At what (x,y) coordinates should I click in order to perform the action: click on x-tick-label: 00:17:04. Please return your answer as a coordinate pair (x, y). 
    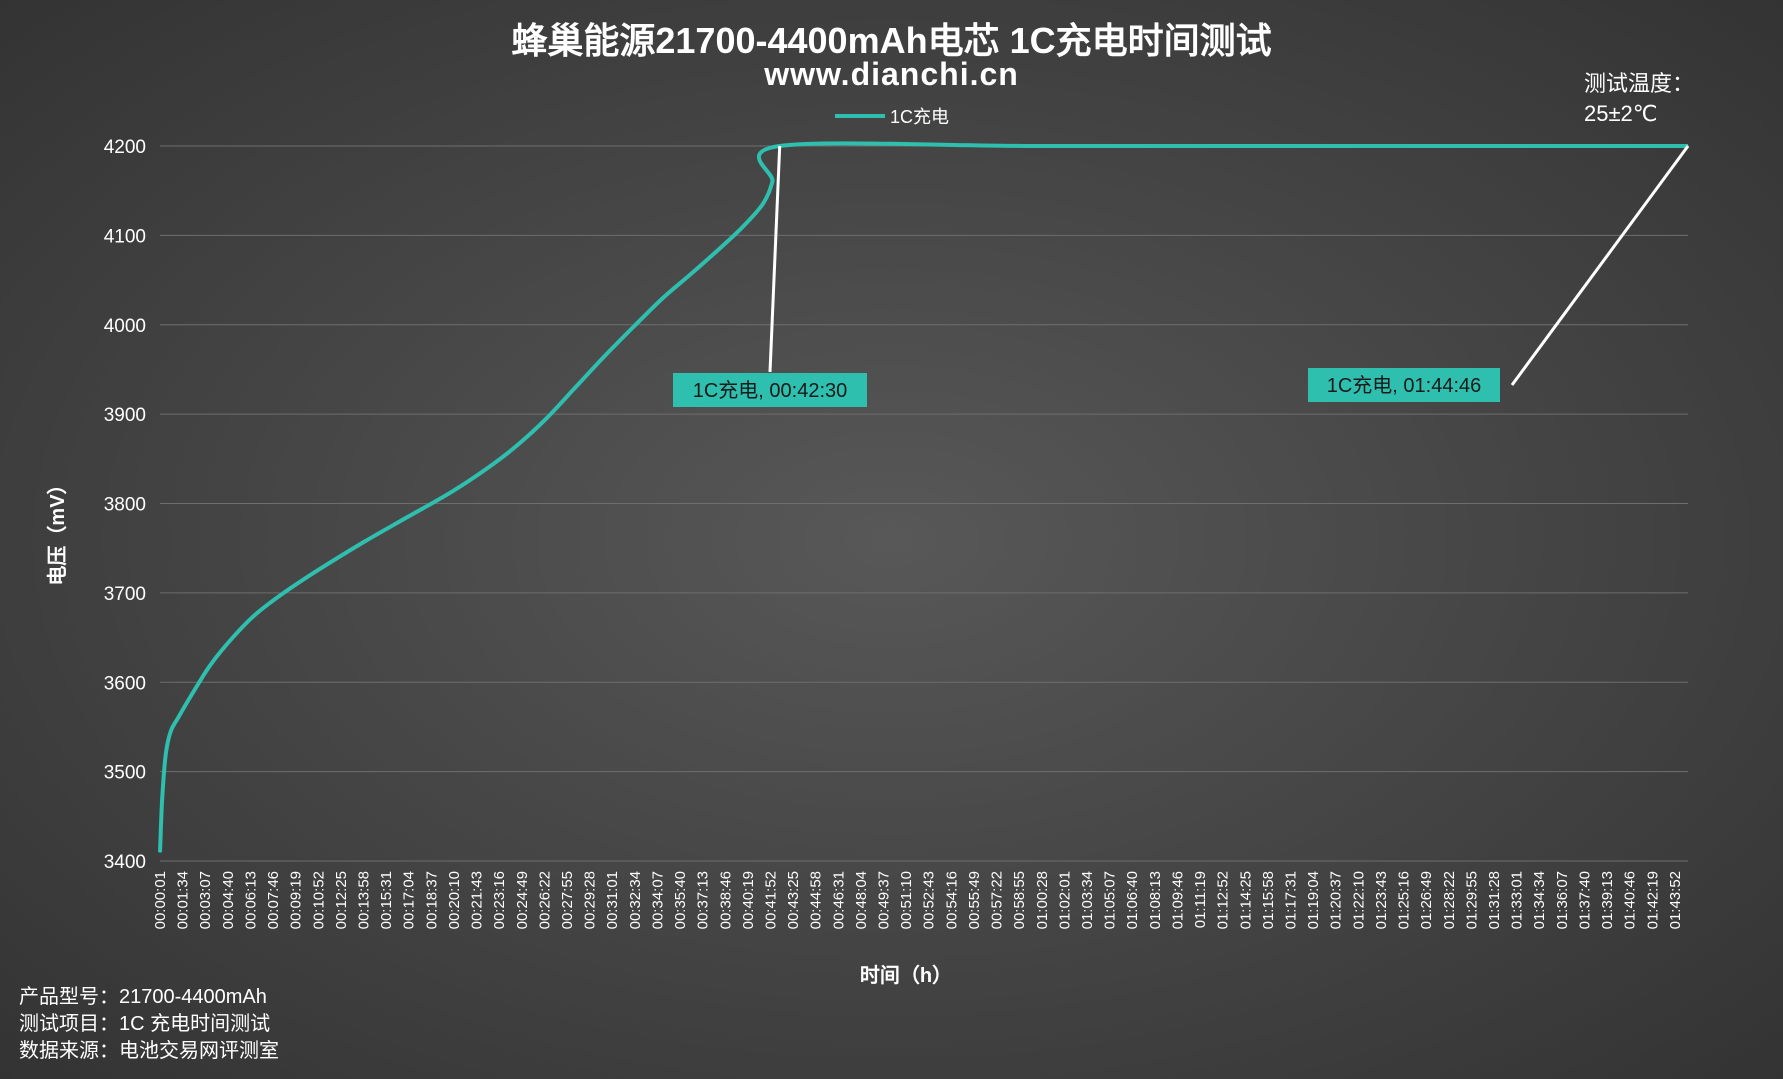
    Looking at the image, I should click on (409, 900).